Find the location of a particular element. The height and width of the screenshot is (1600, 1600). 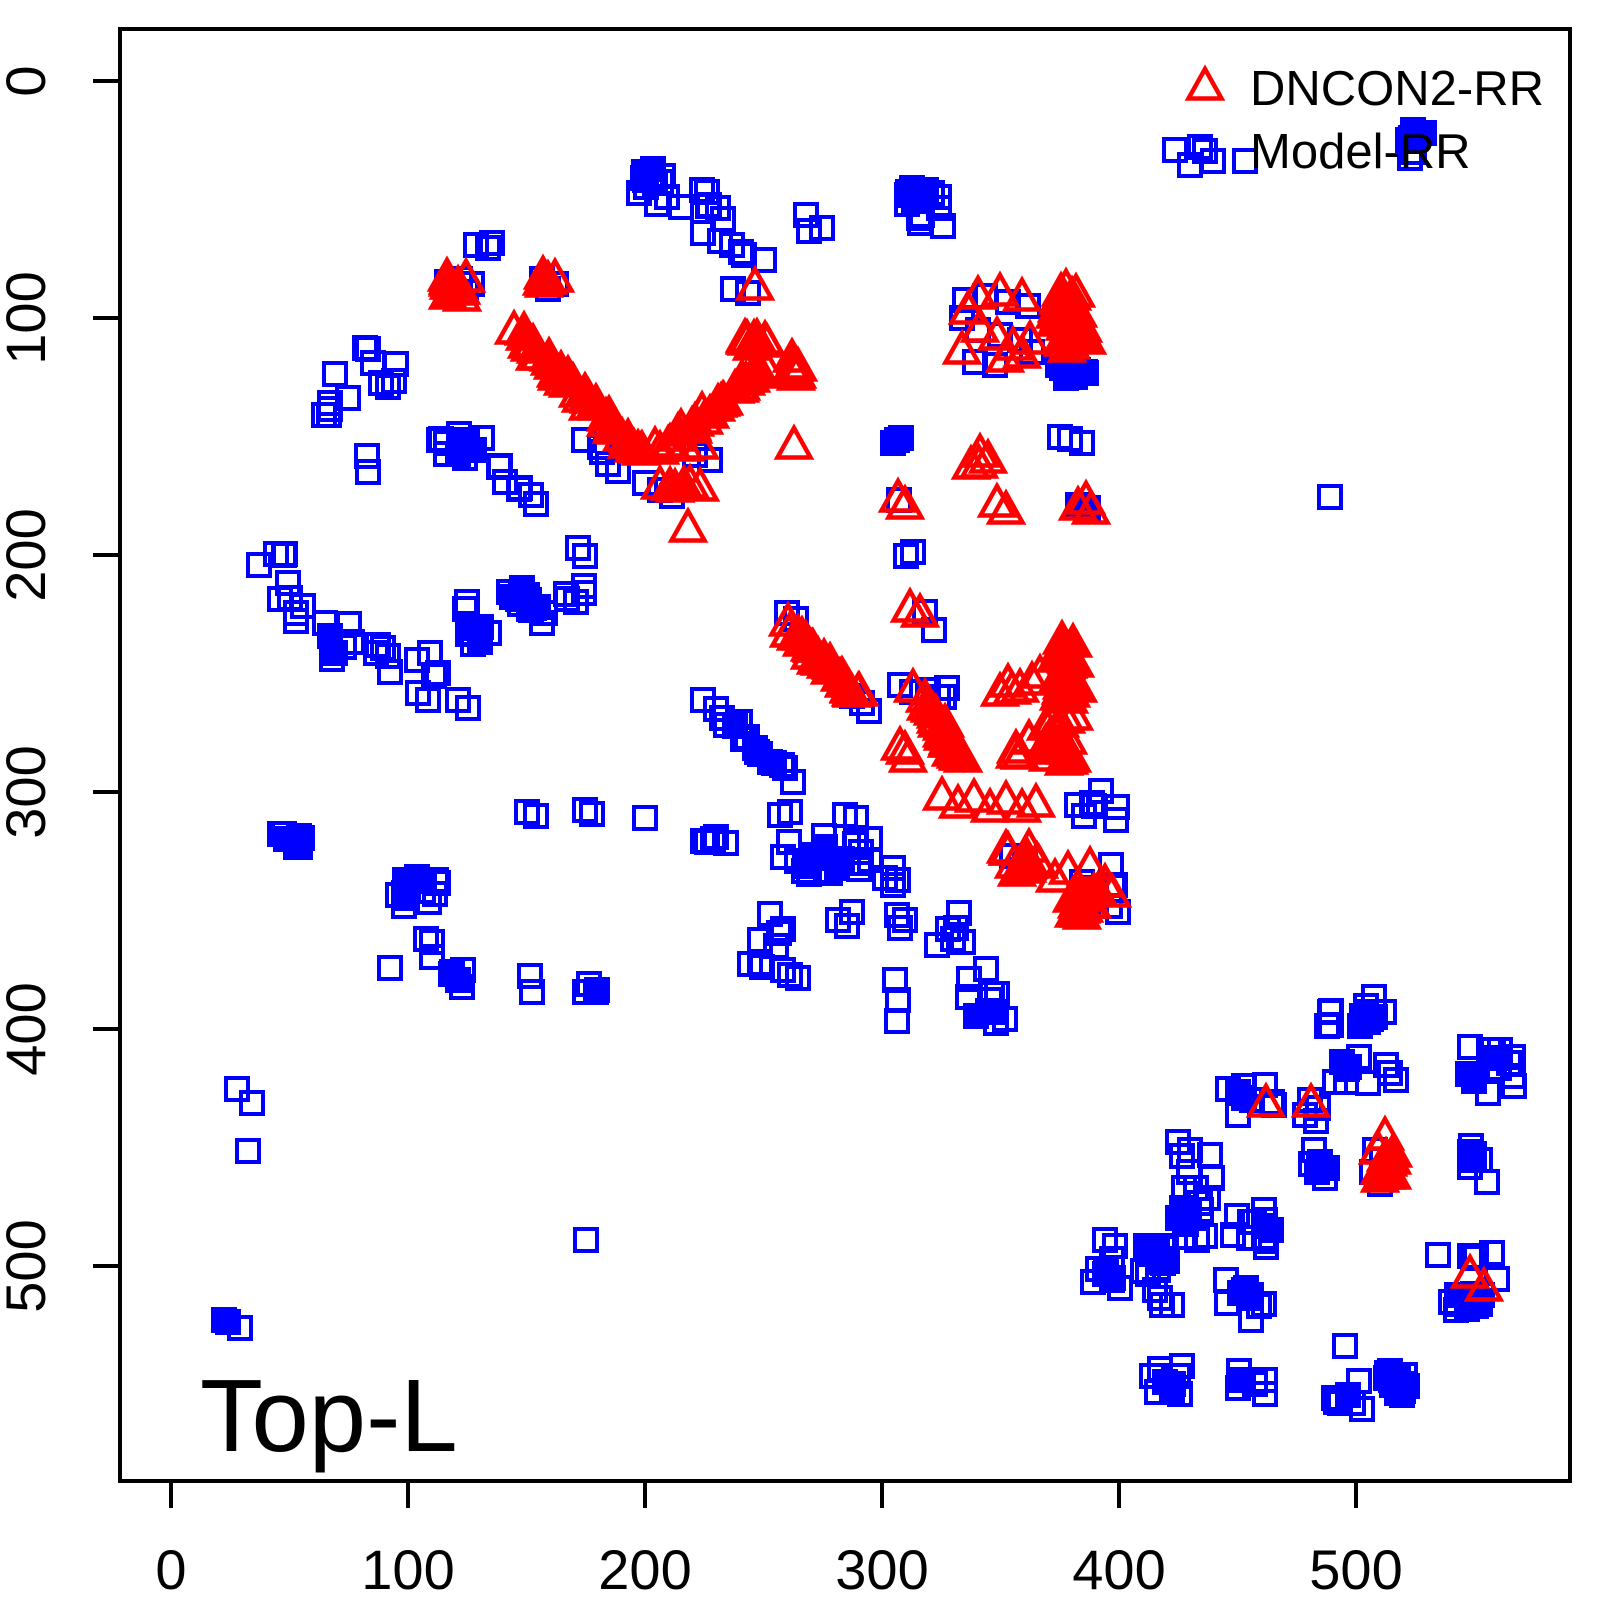

svg-text: Model-RR is located at coordinates (1360, 152).